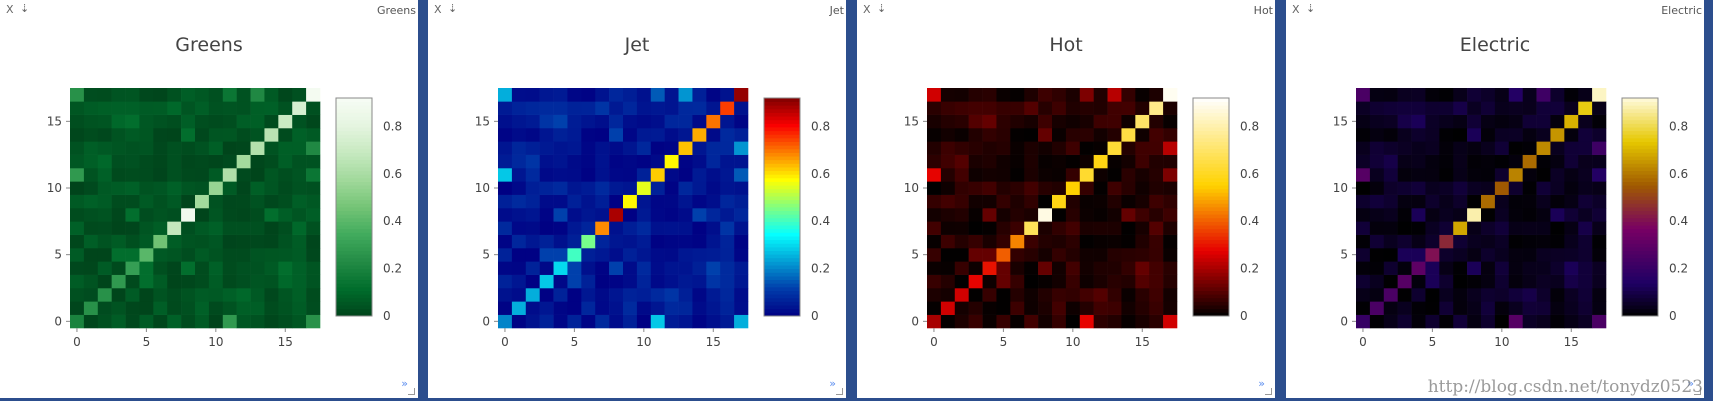 The width and height of the screenshot is (1713, 401). Describe the element at coordinates (1296, 9) in the screenshot. I see `close-icon: X` at that location.